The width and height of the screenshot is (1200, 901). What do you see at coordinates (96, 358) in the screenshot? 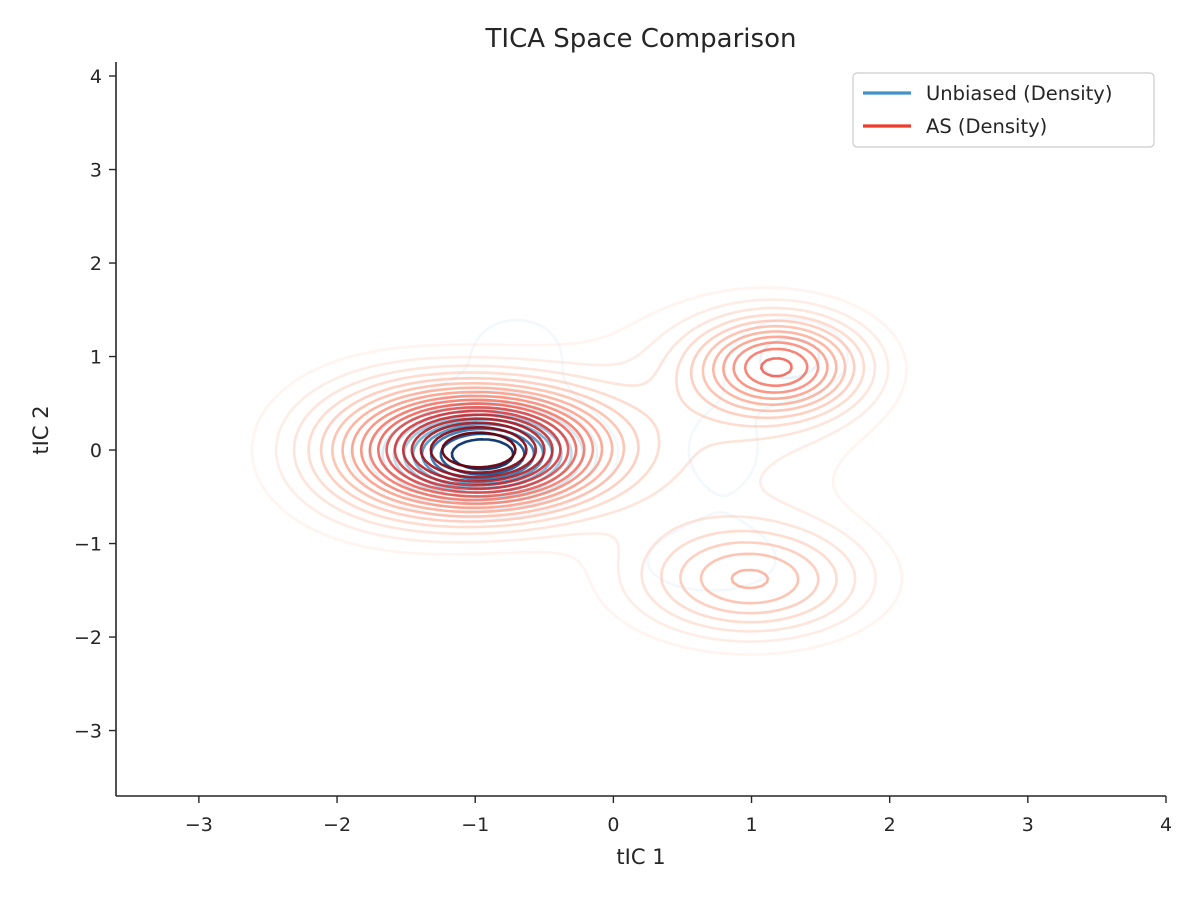
I see `y-tick-label: 1` at bounding box center [96, 358].